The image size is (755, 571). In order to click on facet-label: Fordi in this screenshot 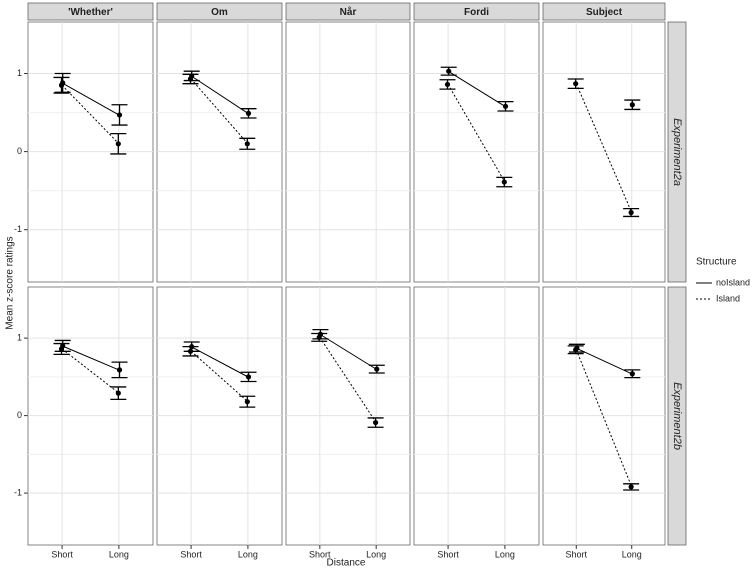, I will do `click(476, 12)`.